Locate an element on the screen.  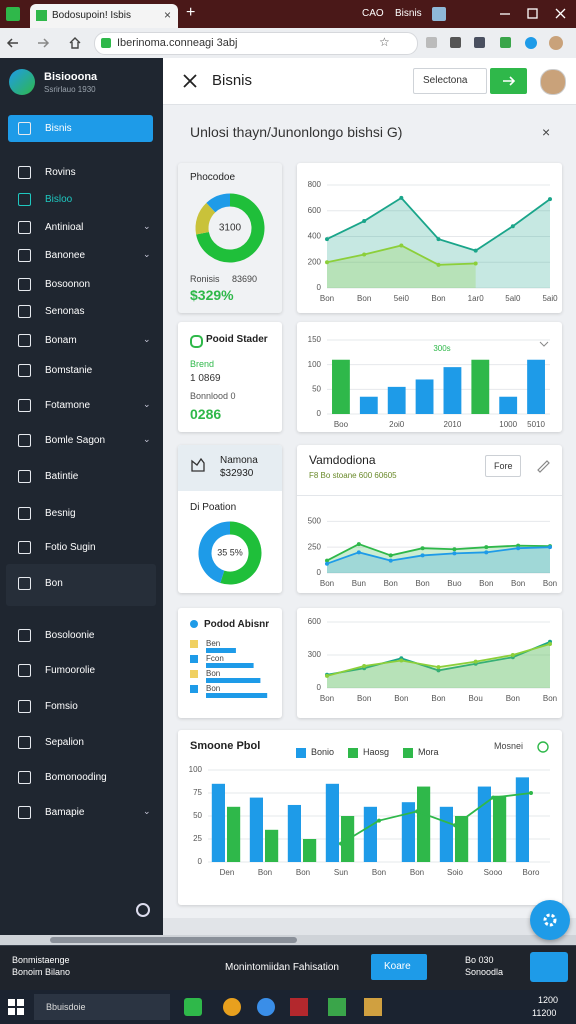
x-tick-label: Buo is located at coordinates (454, 583).